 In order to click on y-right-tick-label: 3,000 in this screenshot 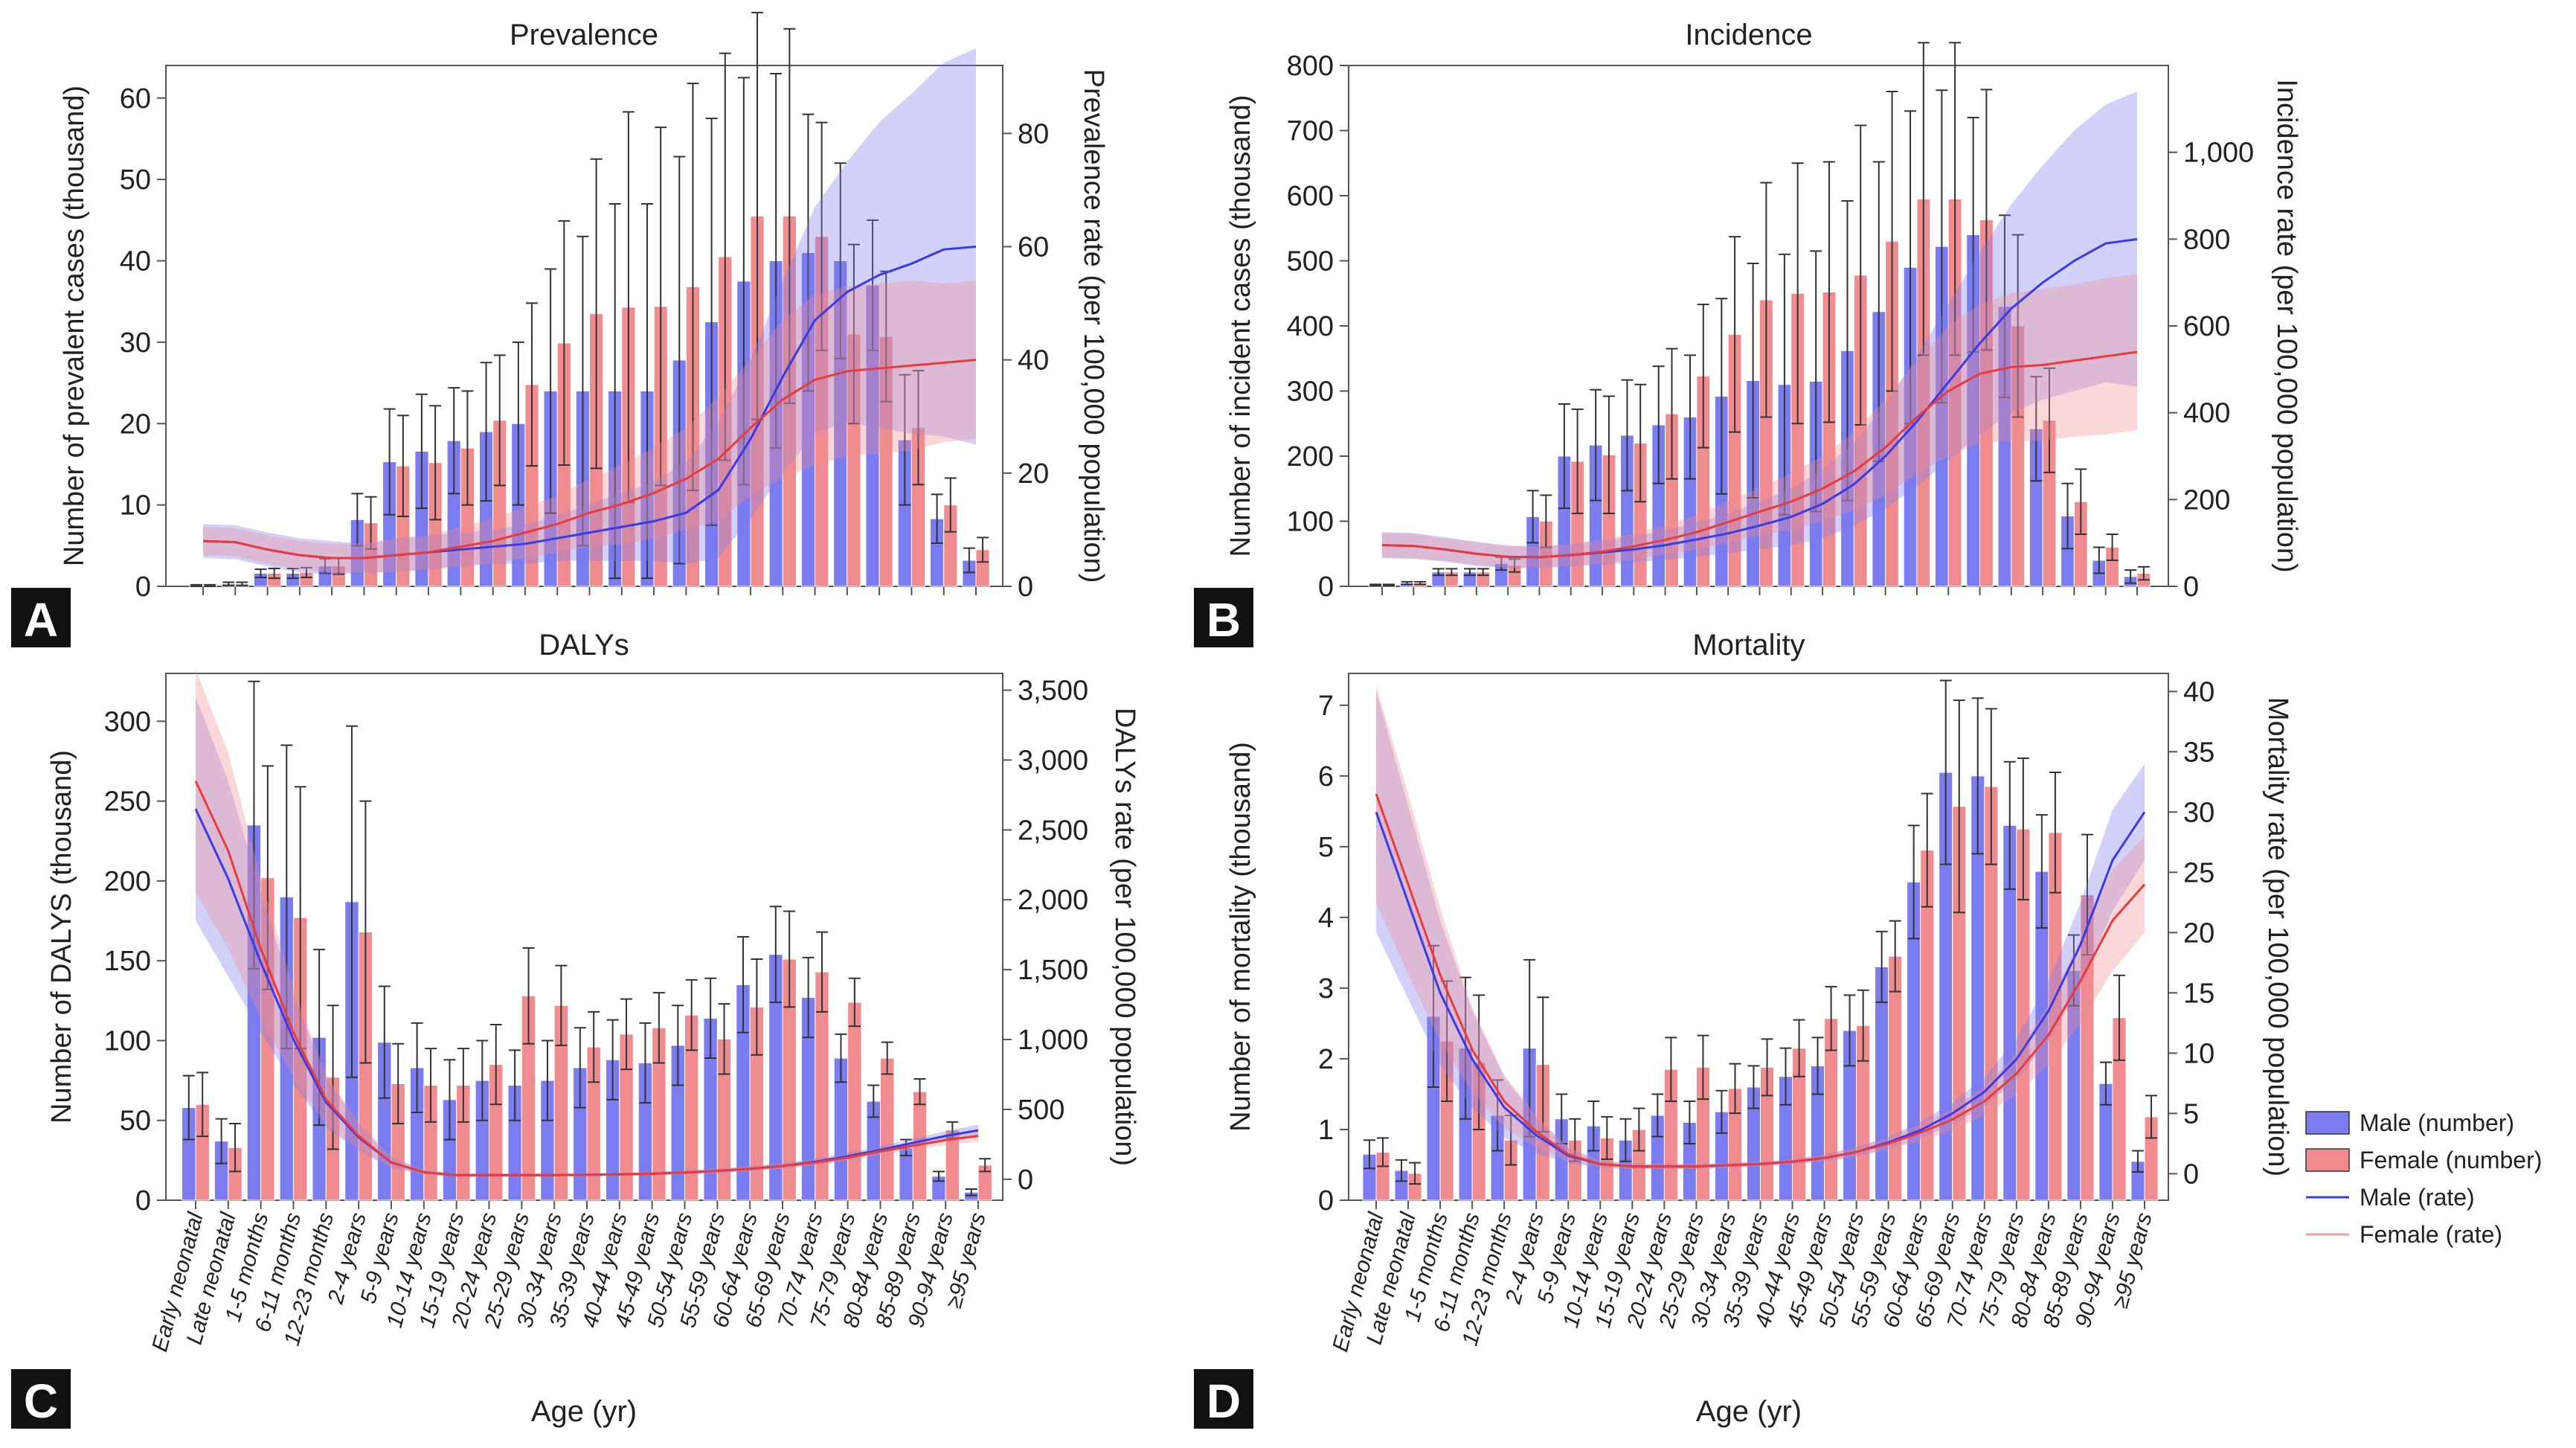, I will do `click(1053, 760)`.